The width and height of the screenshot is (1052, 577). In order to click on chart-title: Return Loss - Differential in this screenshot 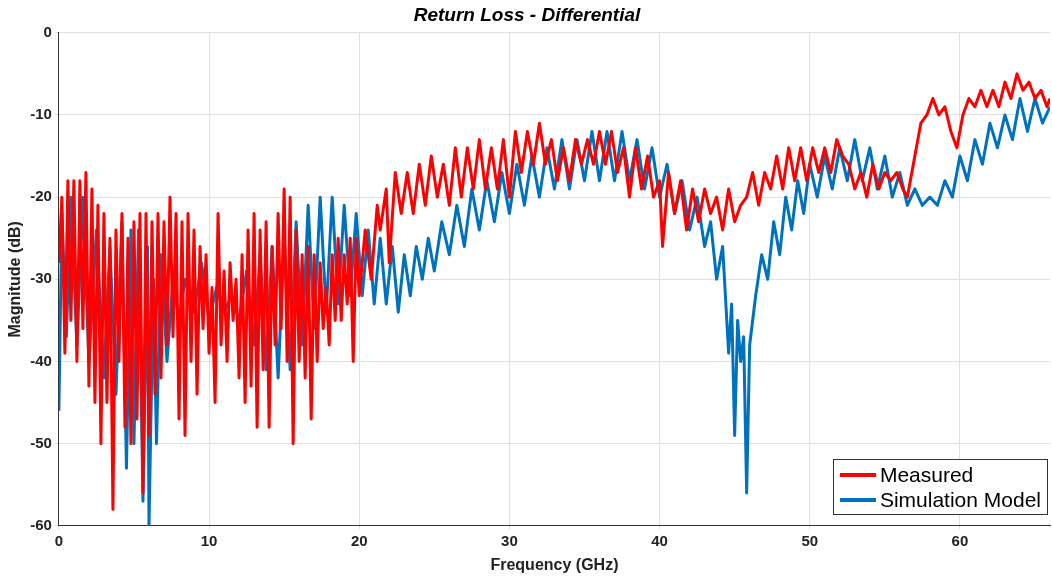, I will do `click(527, 14)`.